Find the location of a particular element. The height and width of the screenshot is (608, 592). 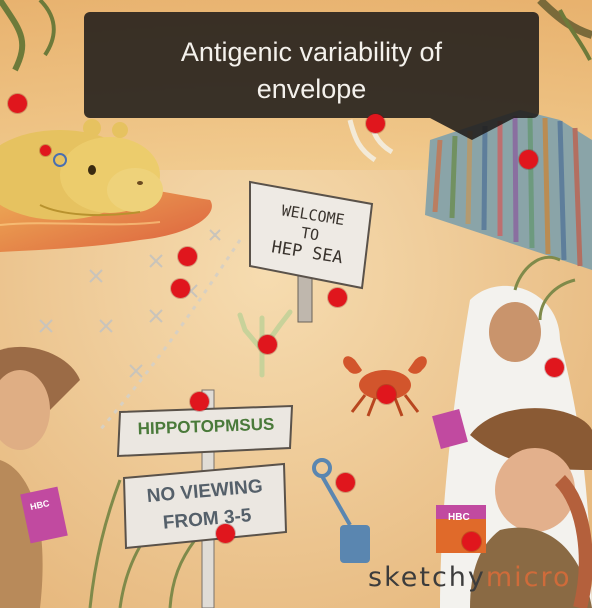

brand-logo: sketchymicro is located at coordinates (470, 577).